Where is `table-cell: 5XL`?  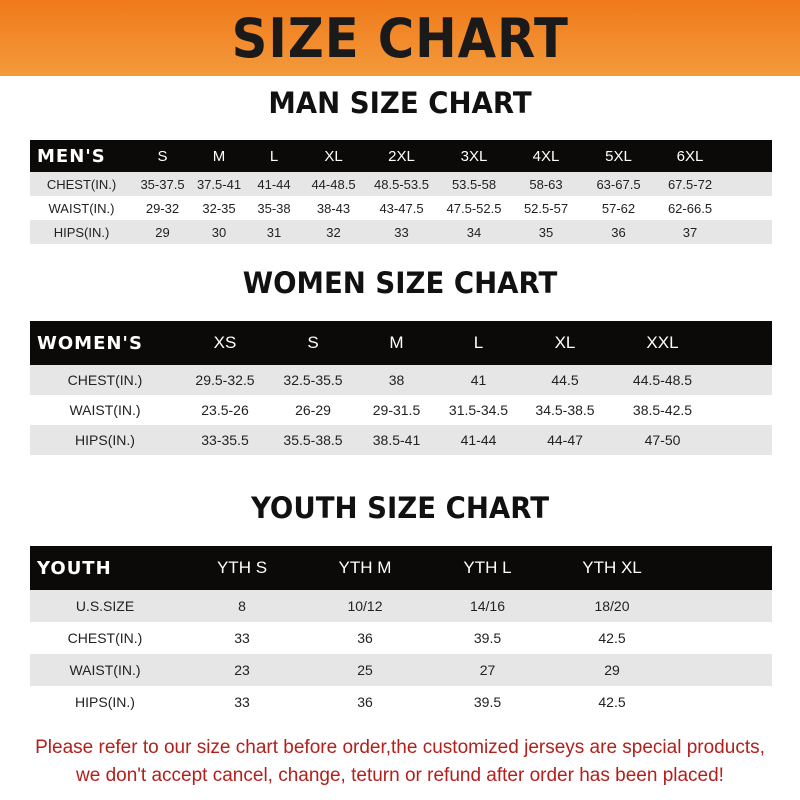 table-cell: 5XL is located at coordinates (618, 156).